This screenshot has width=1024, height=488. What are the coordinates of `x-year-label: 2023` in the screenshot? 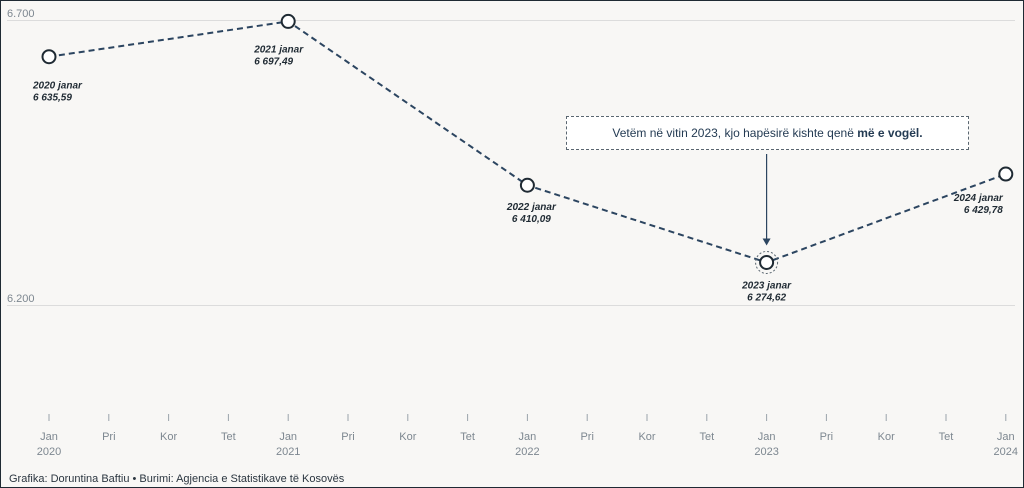 It's located at (766, 452).